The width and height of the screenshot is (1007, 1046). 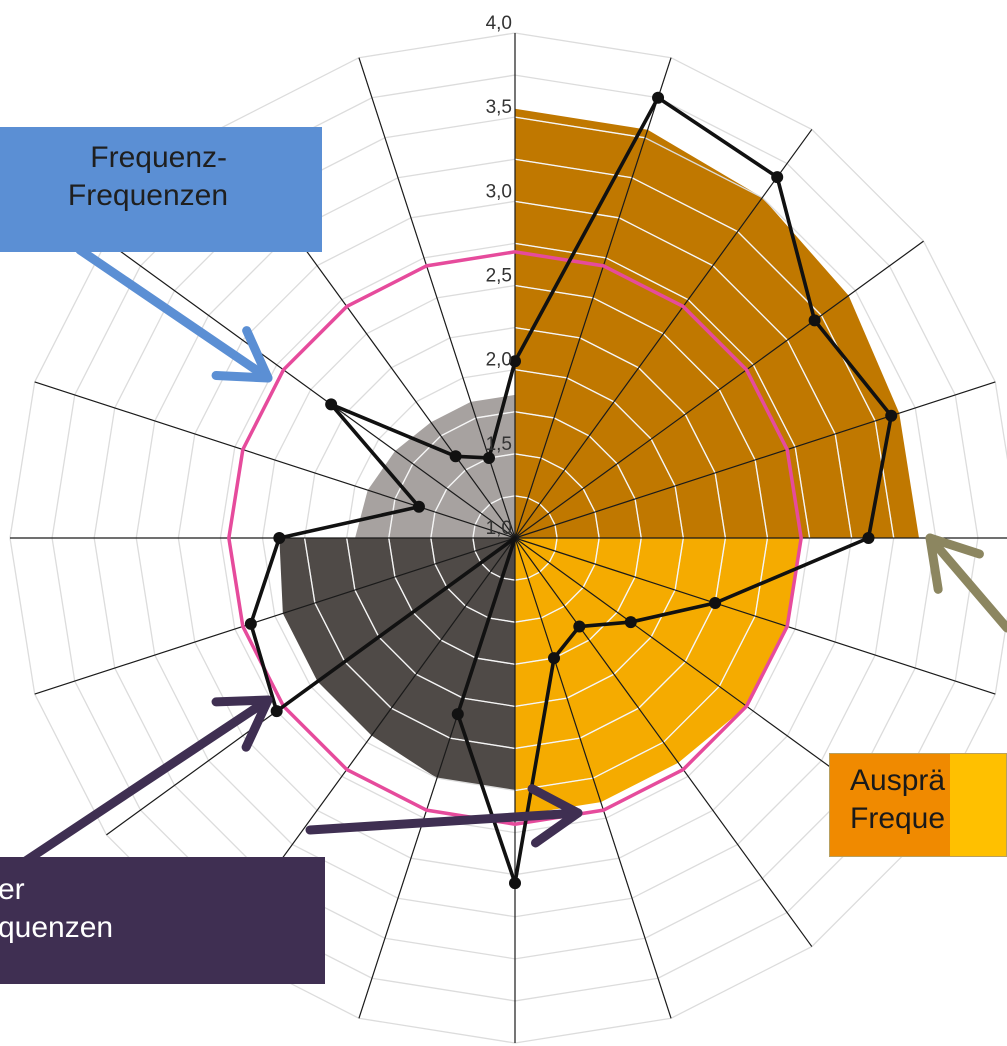 I want to click on annotation-text-line2: Freque, so click(x=898, y=818).